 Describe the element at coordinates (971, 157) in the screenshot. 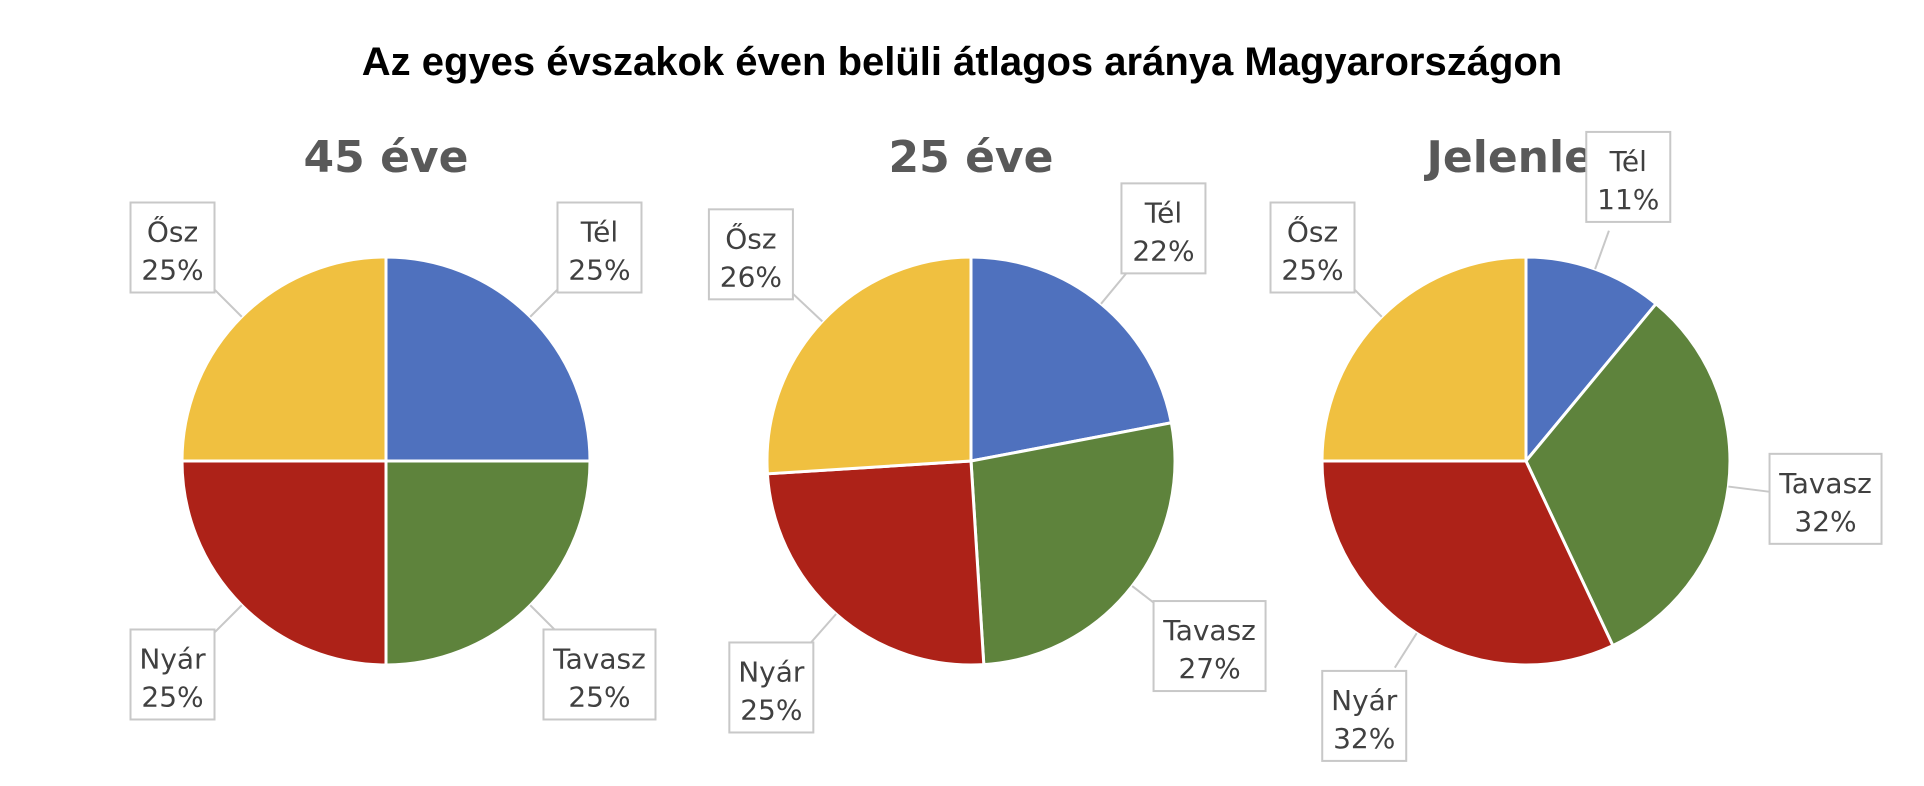

I see `pie-title: 25 éve` at that location.